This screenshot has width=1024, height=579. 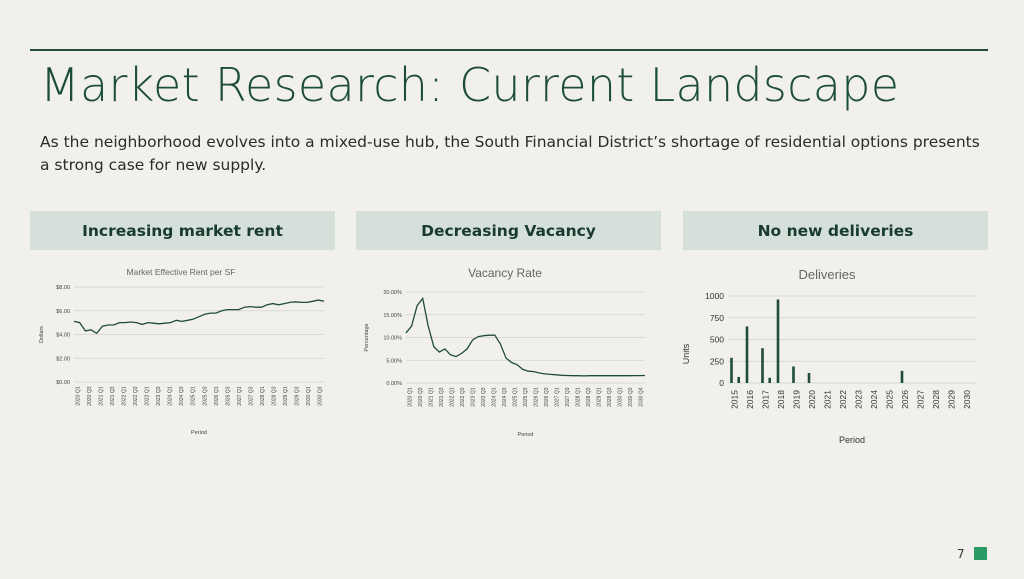 I want to click on rent-x-tick-label: 2020 Q1, so click(x=79, y=395).